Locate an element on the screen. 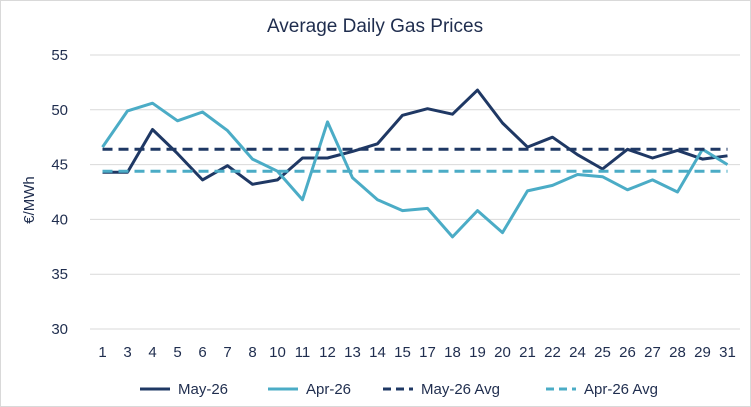 Image resolution: width=751 pixels, height=407 pixels. x-tick-label: 31 is located at coordinates (727, 352).